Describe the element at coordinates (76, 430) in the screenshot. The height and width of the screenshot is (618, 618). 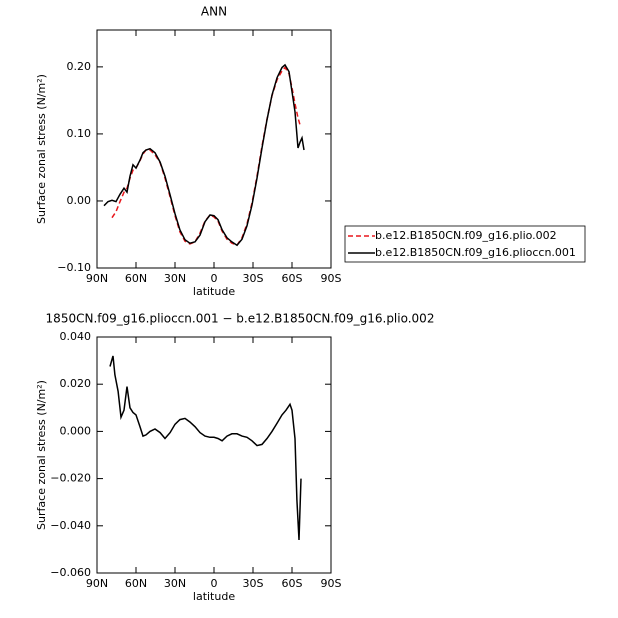
I see `y-tick-label: 0.000` at that location.